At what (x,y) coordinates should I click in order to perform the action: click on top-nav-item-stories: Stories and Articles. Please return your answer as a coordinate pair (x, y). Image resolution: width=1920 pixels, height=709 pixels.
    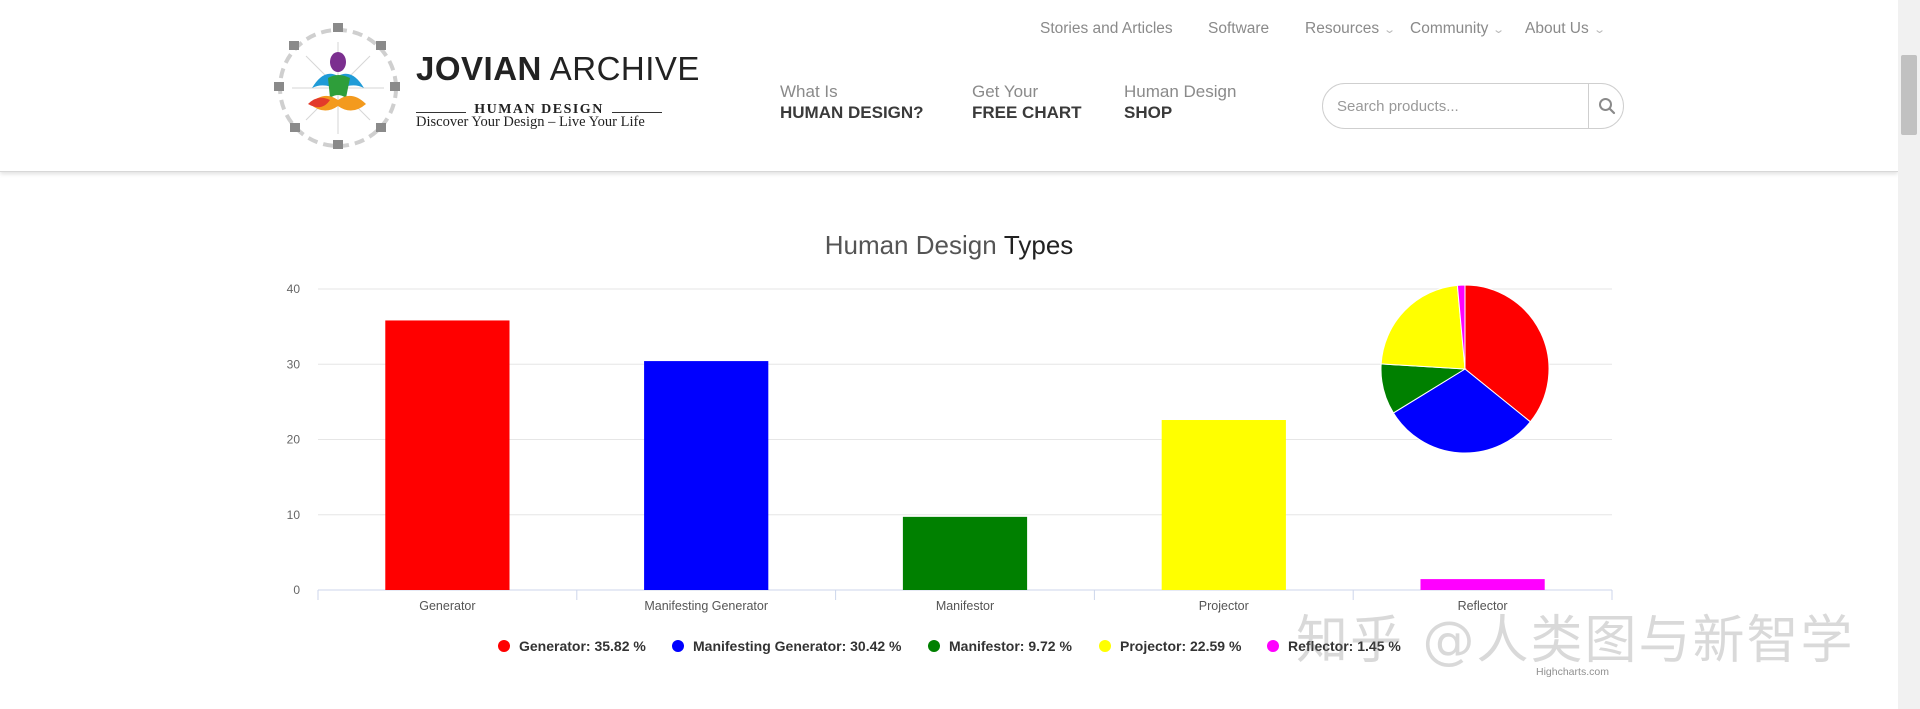
    Looking at the image, I should click on (1106, 29).